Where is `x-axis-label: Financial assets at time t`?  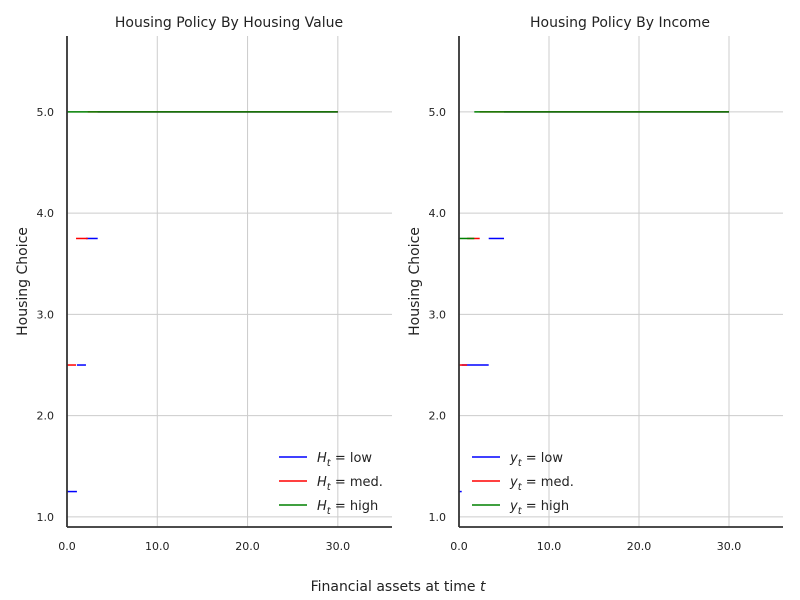 x-axis-label: Financial assets at time t is located at coordinates (398, 587).